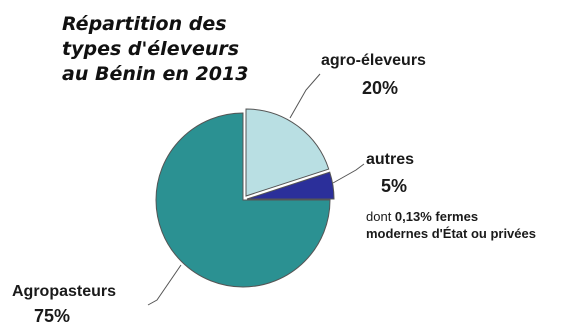 This screenshot has width=570, height=329. What do you see at coordinates (451, 233) in the screenshot?
I see `annotation-line-2: modernes d'État ou privées` at bounding box center [451, 233].